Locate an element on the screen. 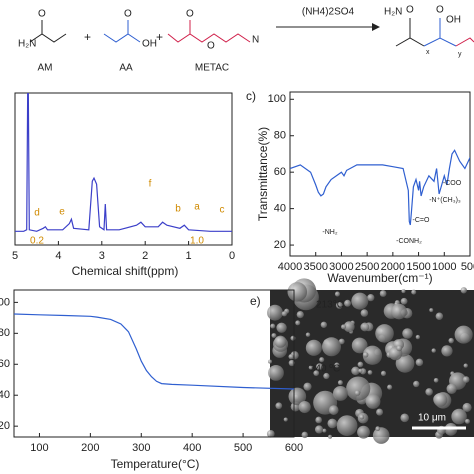 The width and height of the screenshot is (474, 474). annotation: e is located at coordinates (62, 212).